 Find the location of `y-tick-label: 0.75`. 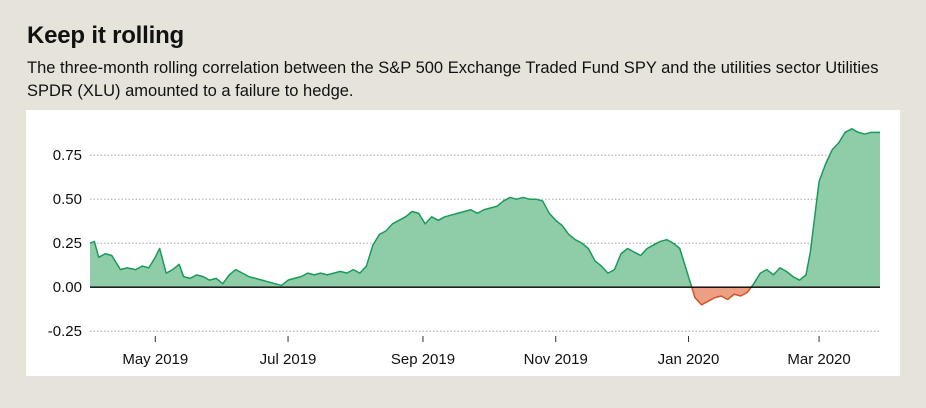

y-tick-label: 0.75 is located at coordinates (67, 155).